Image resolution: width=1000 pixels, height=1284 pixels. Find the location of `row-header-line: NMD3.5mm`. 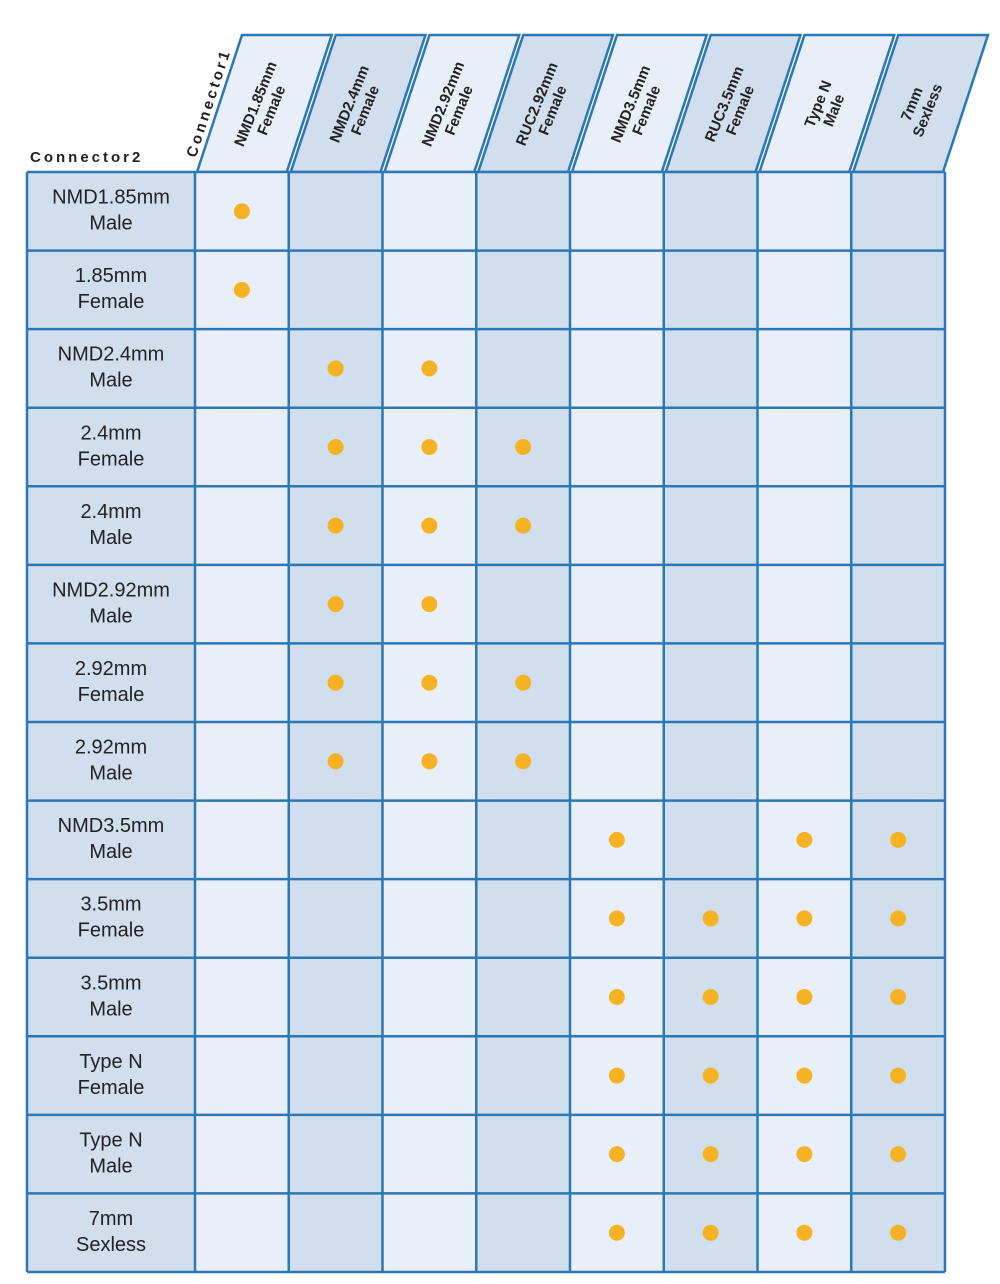

row-header-line: NMD3.5mm is located at coordinates (111, 826).